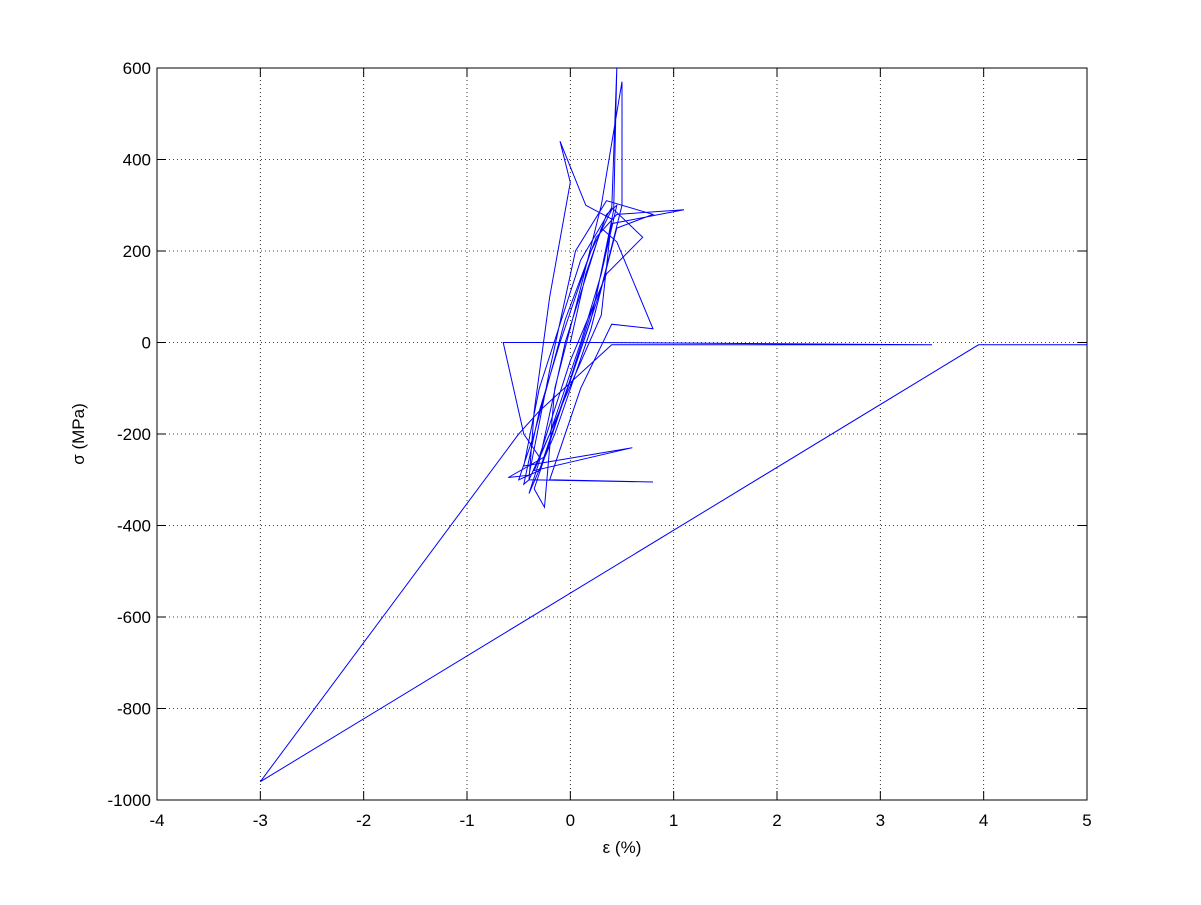 The height and width of the screenshot is (905, 1201). Describe the element at coordinates (137, 160) in the screenshot. I see `y-tick-label: 400` at that location.